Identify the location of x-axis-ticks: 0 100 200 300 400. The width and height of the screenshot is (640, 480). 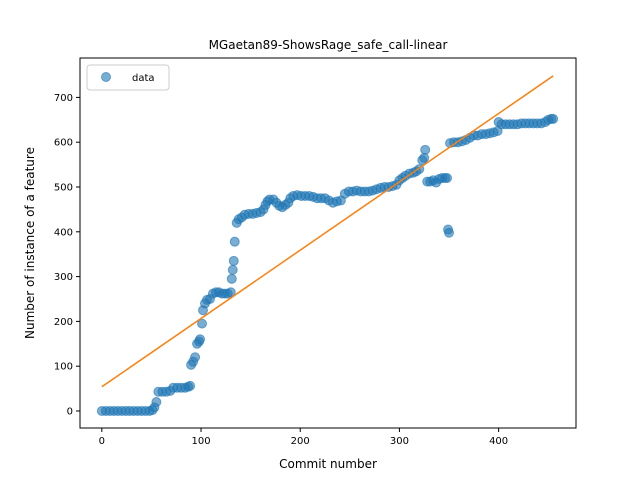
(303, 437).